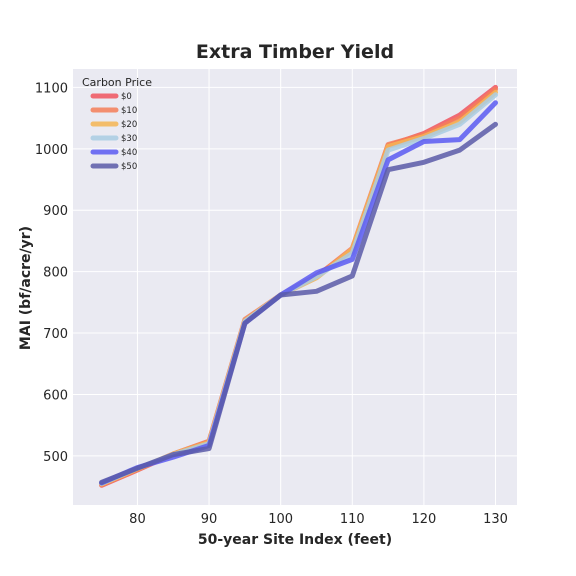  Describe the element at coordinates (137, 519) in the screenshot. I see `x-tick-label: 80` at that location.